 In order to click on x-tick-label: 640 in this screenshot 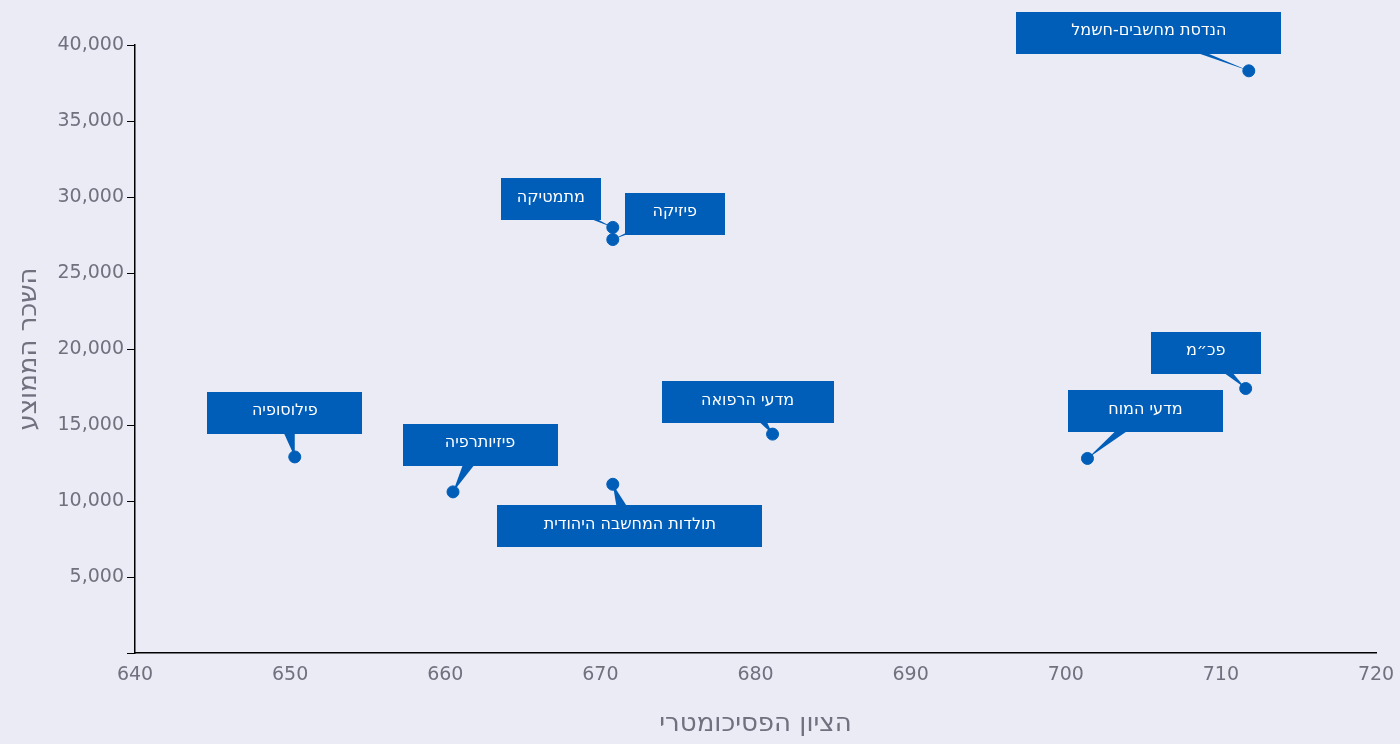, I will do `click(135, 673)`.